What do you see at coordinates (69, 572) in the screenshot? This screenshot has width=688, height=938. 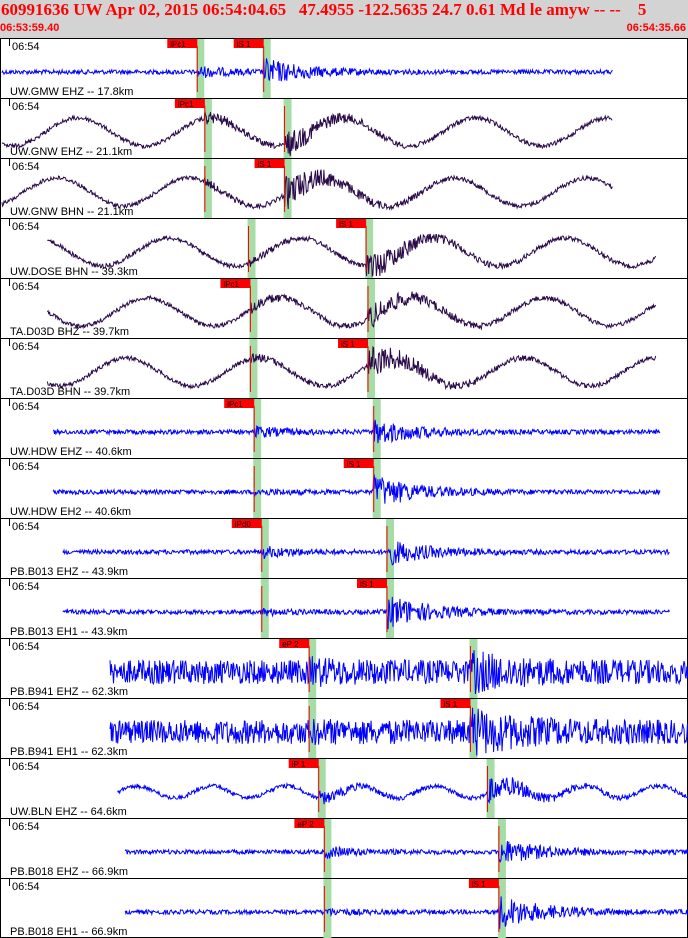 I see `station-label: PB.B013 EHZ -- 43.9km` at bounding box center [69, 572].